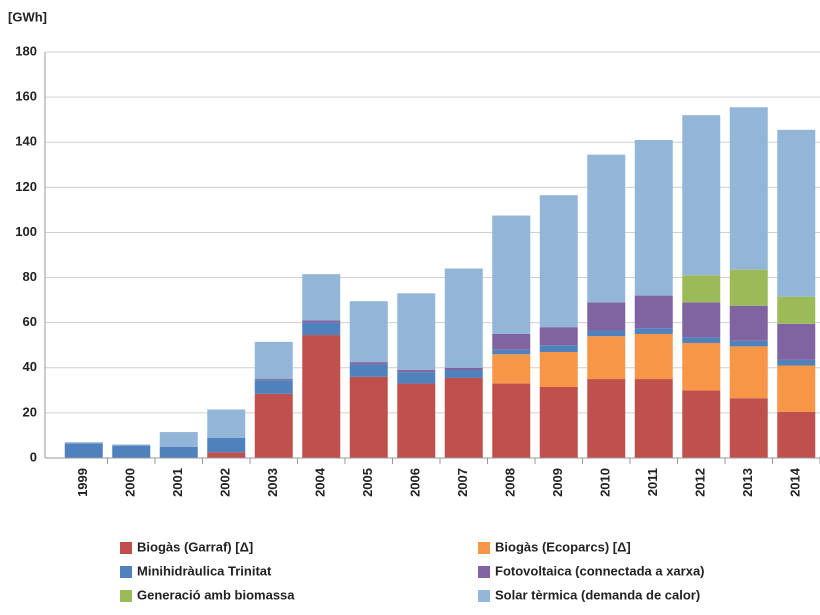  I want to click on y-tick-label: 20, so click(30, 411).